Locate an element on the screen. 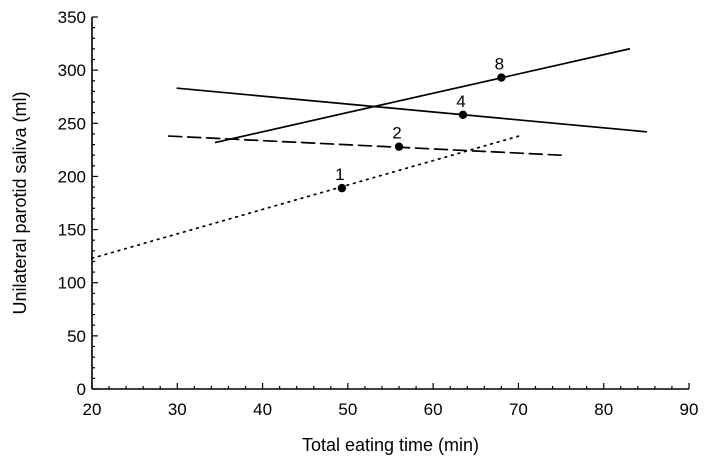  series-8-line is located at coordinates (422, 96).